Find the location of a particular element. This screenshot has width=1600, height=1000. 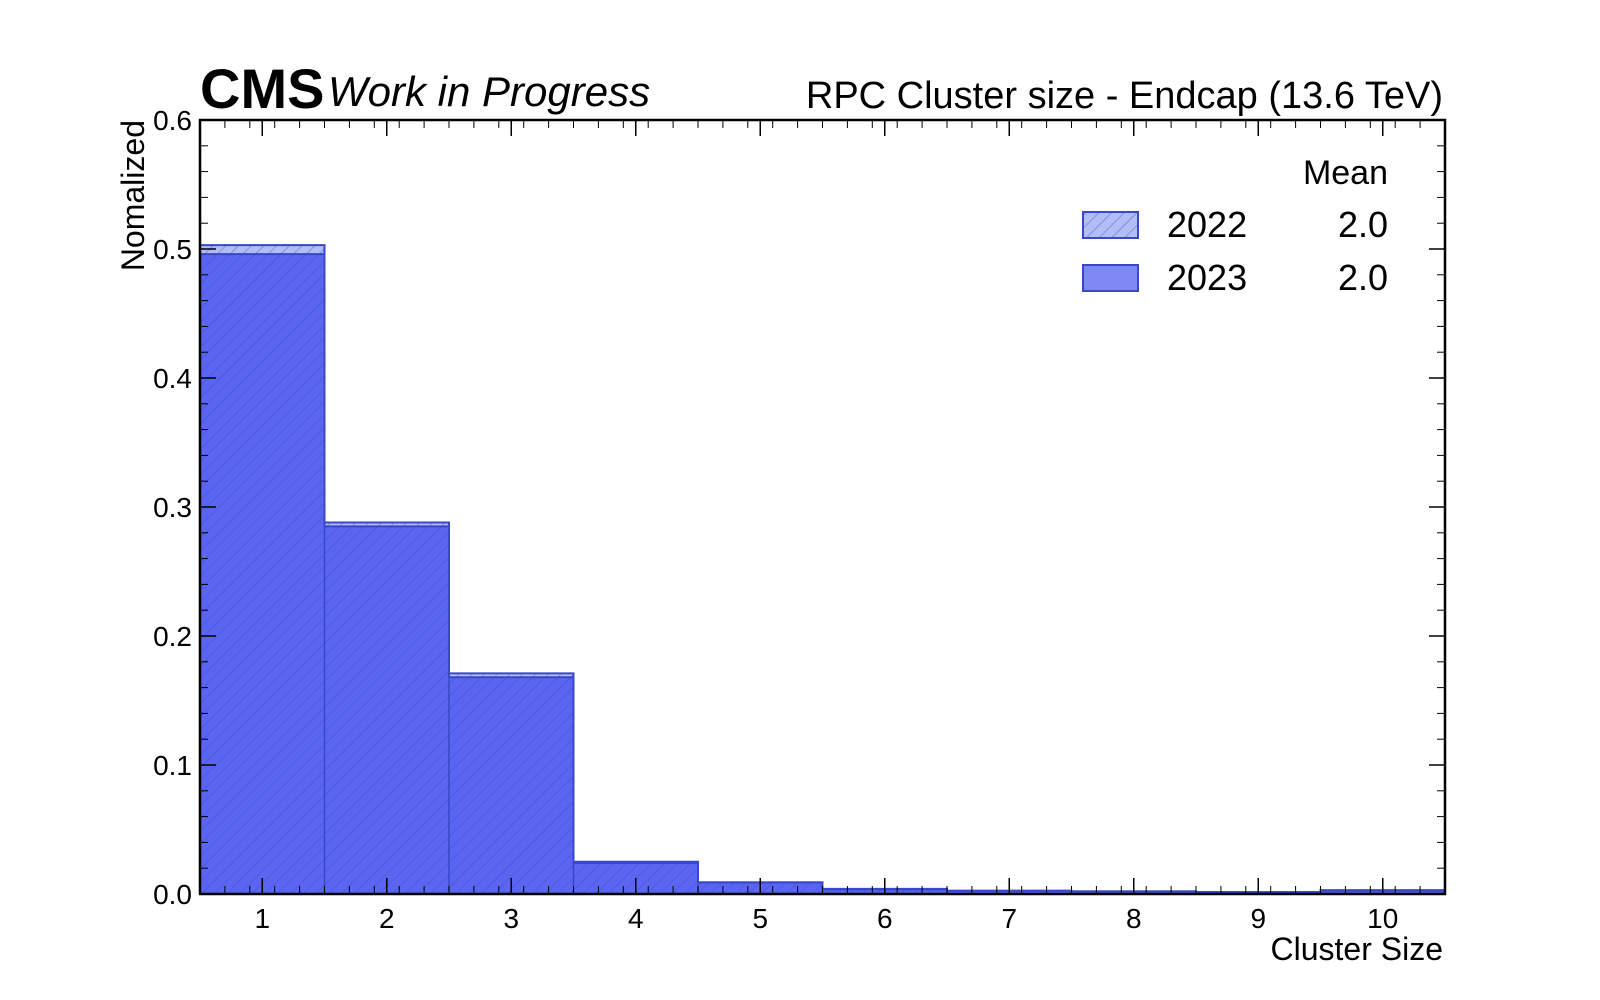

legend-swatch-2023 is located at coordinates (1110, 278).